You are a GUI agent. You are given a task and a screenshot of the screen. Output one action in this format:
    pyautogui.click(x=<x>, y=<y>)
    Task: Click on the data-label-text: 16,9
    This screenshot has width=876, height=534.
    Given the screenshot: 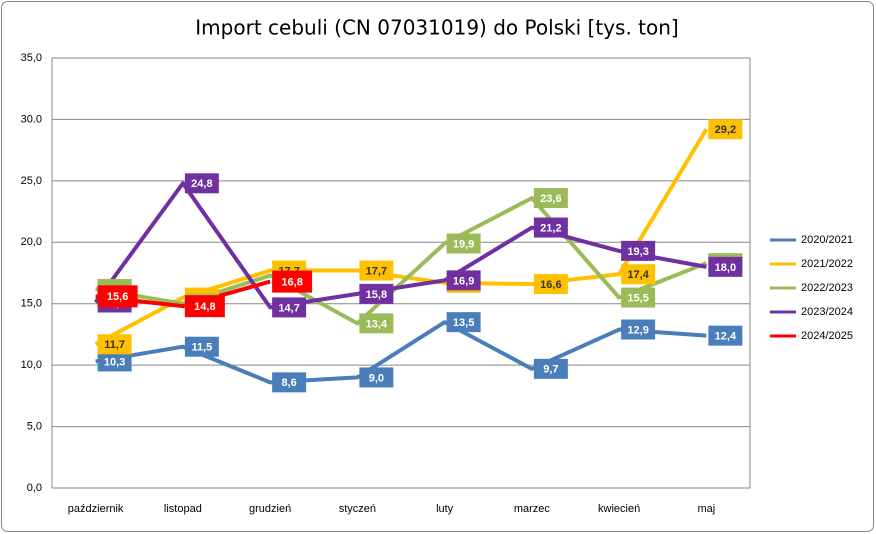 What is the action you would take?
    pyautogui.click(x=463, y=281)
    